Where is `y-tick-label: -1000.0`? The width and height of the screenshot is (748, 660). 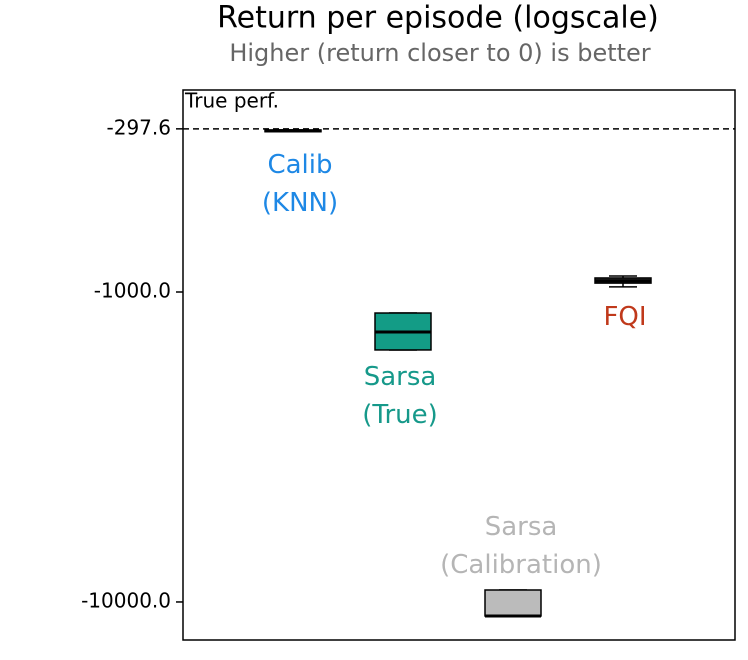
y-tick-label: -1000.0 is located at coordinates (132, 291).